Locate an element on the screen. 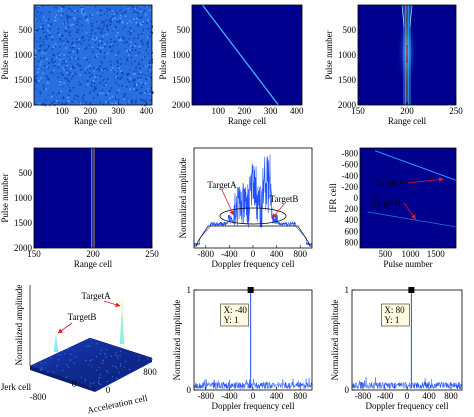 Image resolution: width=474 pixels, height=417 pixels. p1-noise-group is located at coordinates (94, 56).